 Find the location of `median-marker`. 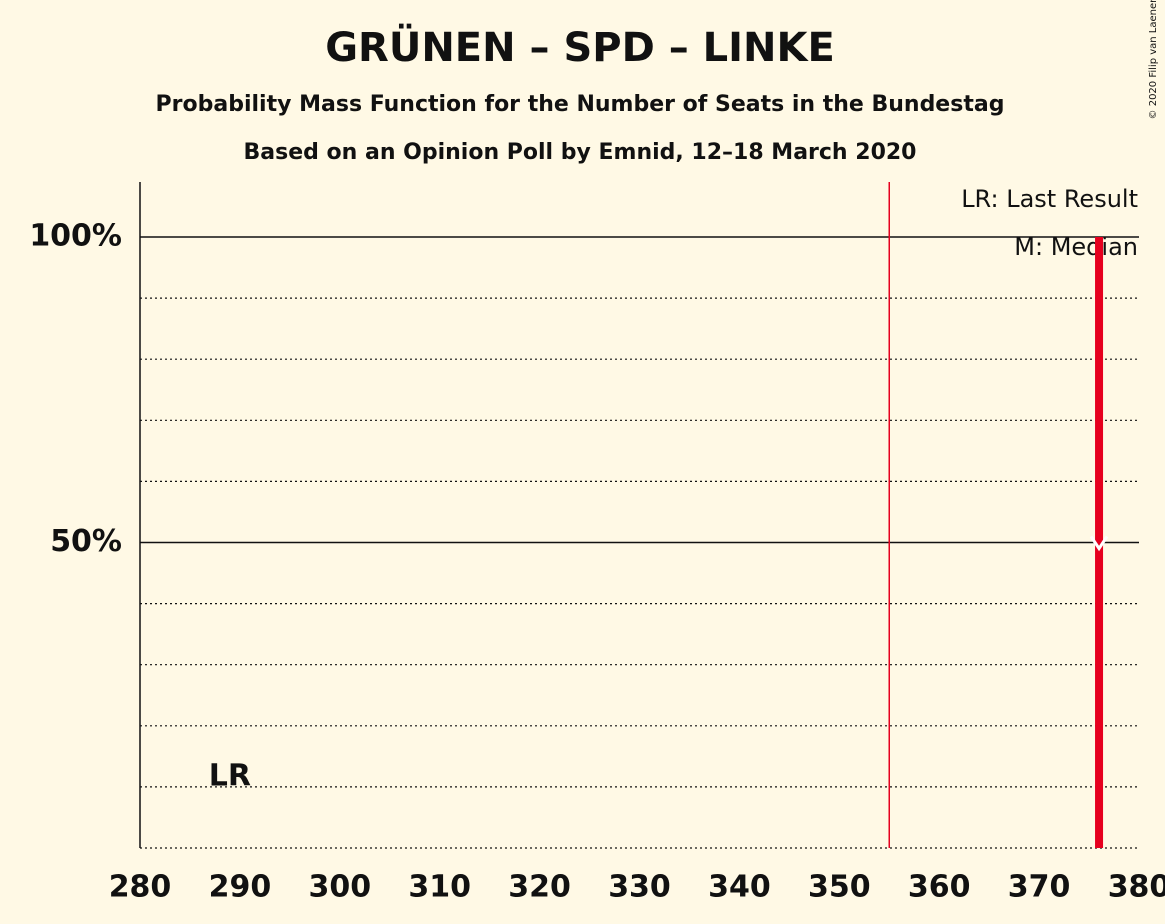

median-marker is located at coordinates (1099, 543).